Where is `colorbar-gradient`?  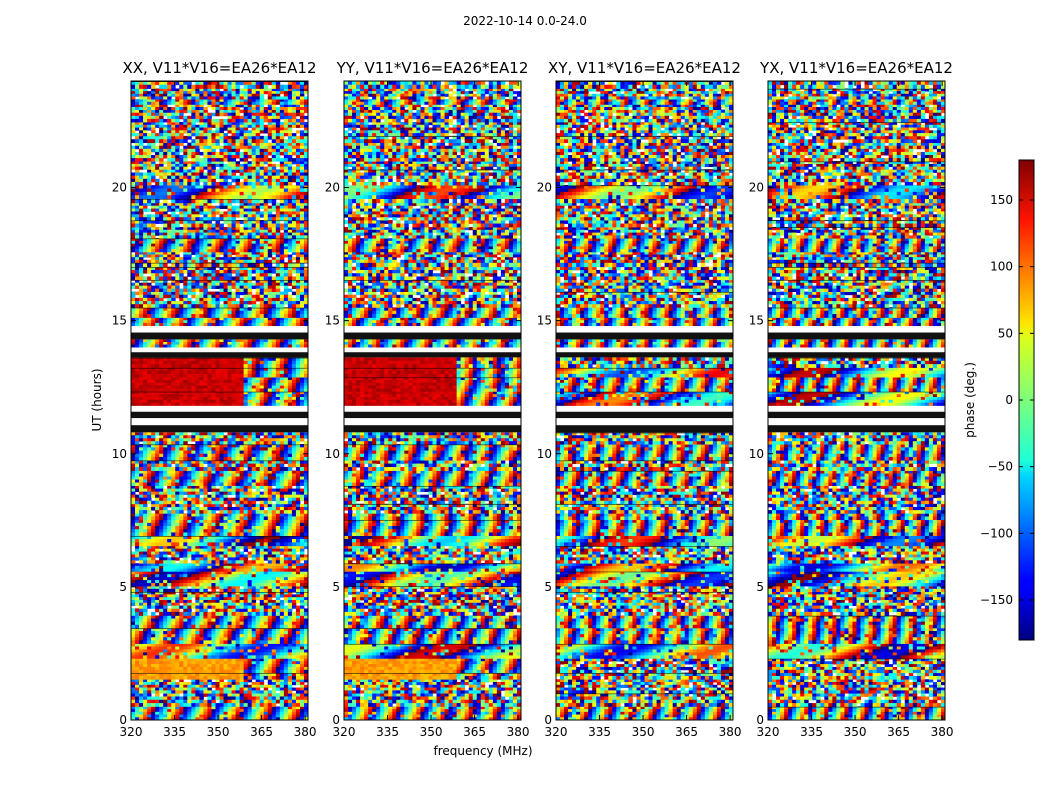 colorbar-gradient is located at coordinates (1026, 400).